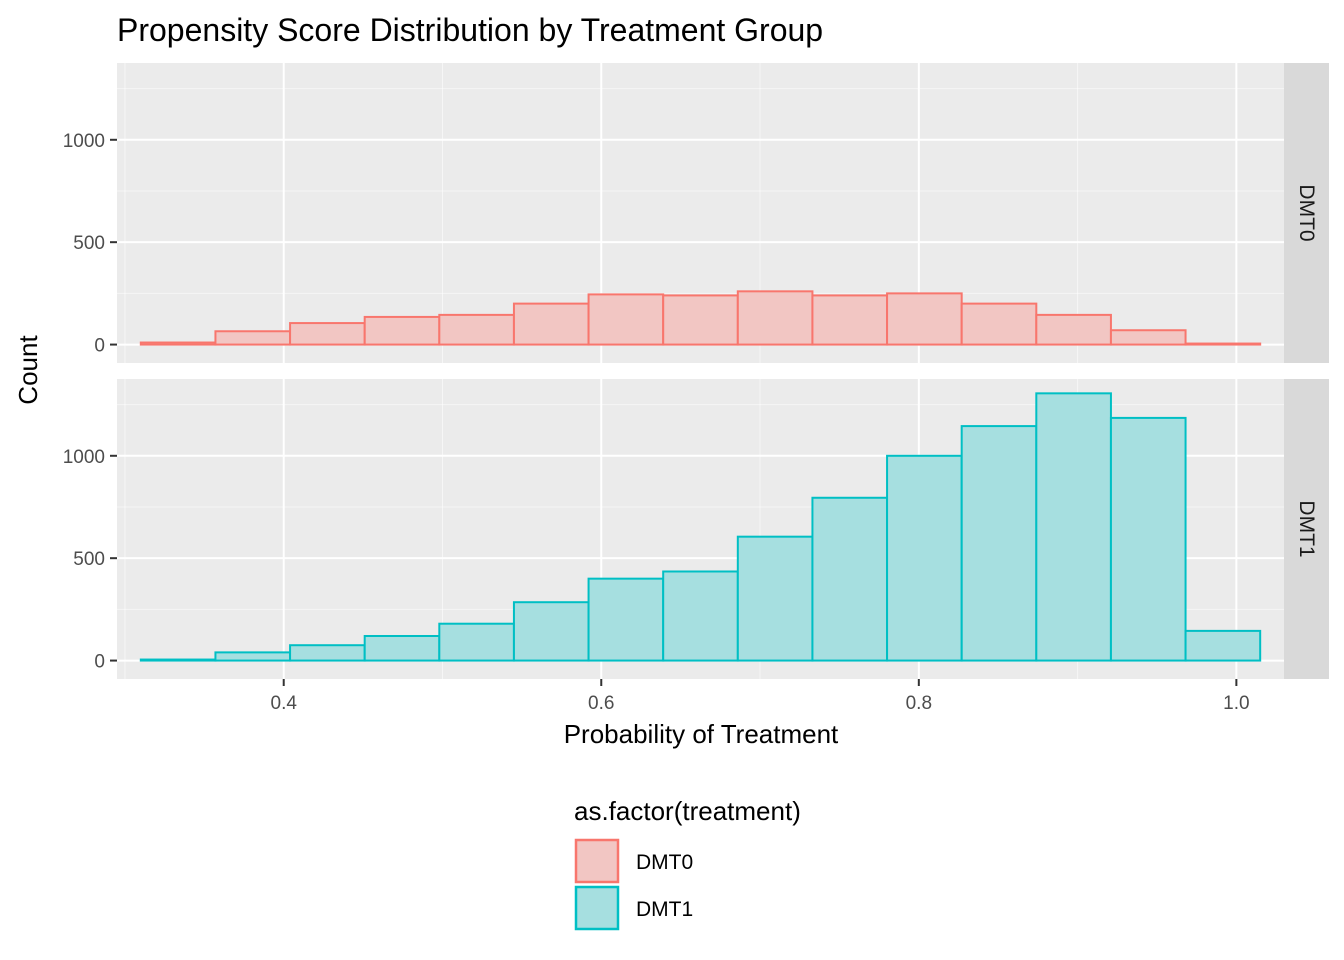 The width and height of the screenshot is (1344, 960). What do you see at coordinates (597, 908) in the screenshot?
I see `legend-key-DMT1` at bounding box center [597, 908].